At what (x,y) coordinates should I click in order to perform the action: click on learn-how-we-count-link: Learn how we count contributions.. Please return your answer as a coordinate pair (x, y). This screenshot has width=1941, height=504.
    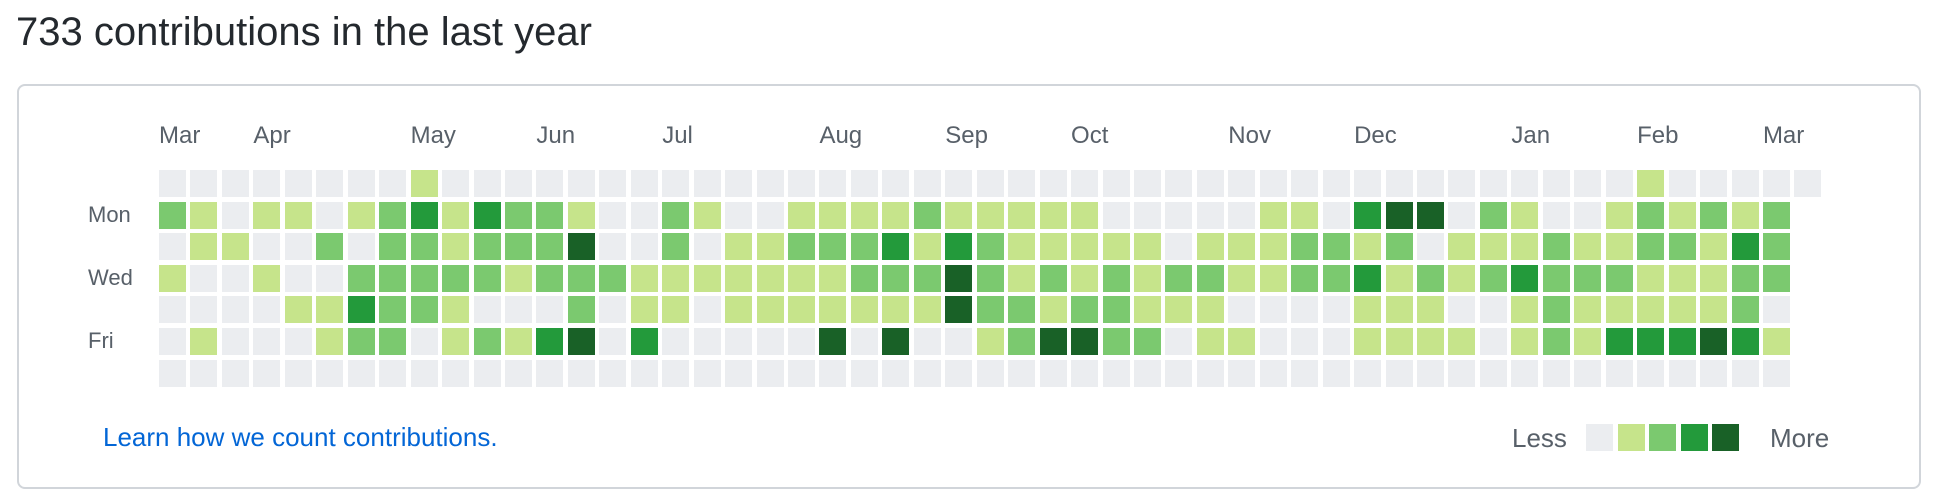
    Looking at the image, I should click on (300, 437).